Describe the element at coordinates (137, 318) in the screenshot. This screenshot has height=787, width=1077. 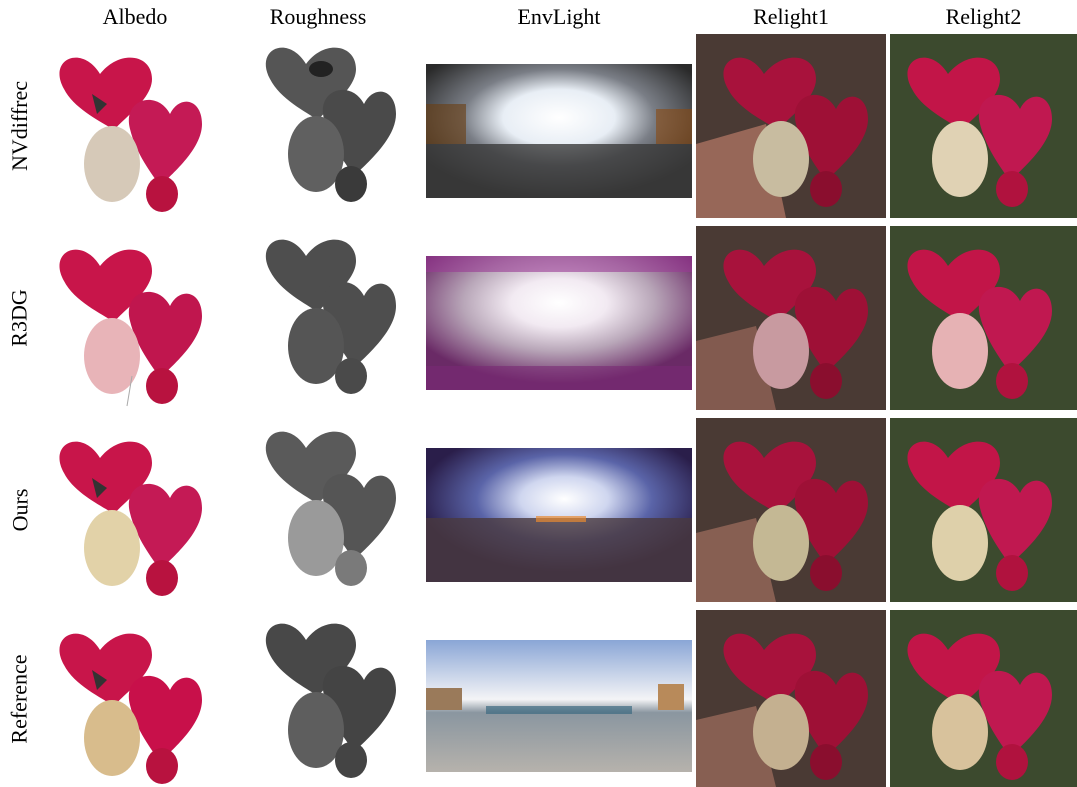
I see `r3dg-albedo-image` at that location.